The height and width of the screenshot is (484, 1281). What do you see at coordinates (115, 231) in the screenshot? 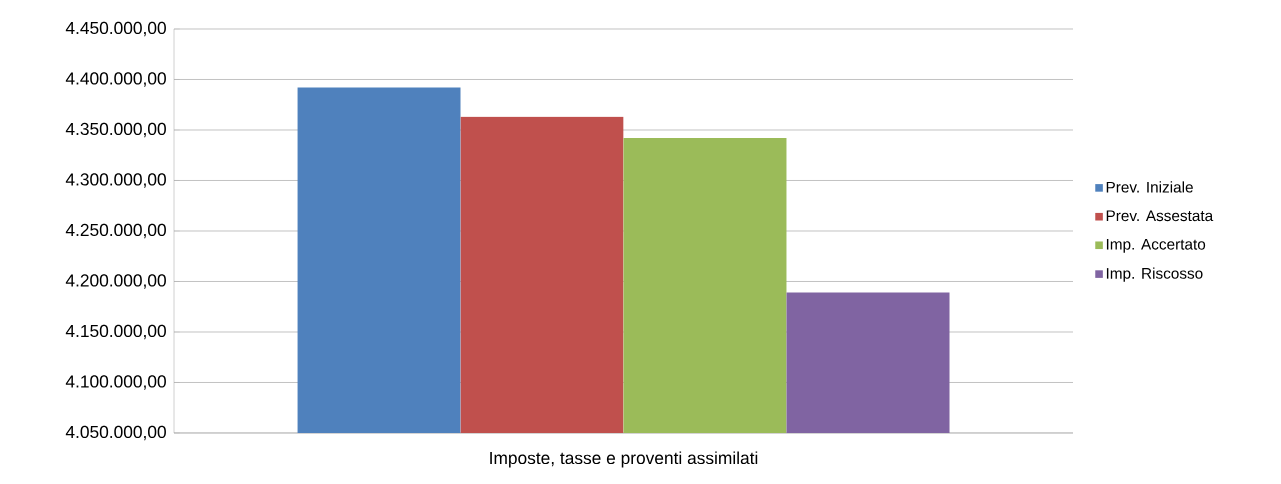
I see `y-tick-label: 4.250.000,00` at bounding box center [115, 231].